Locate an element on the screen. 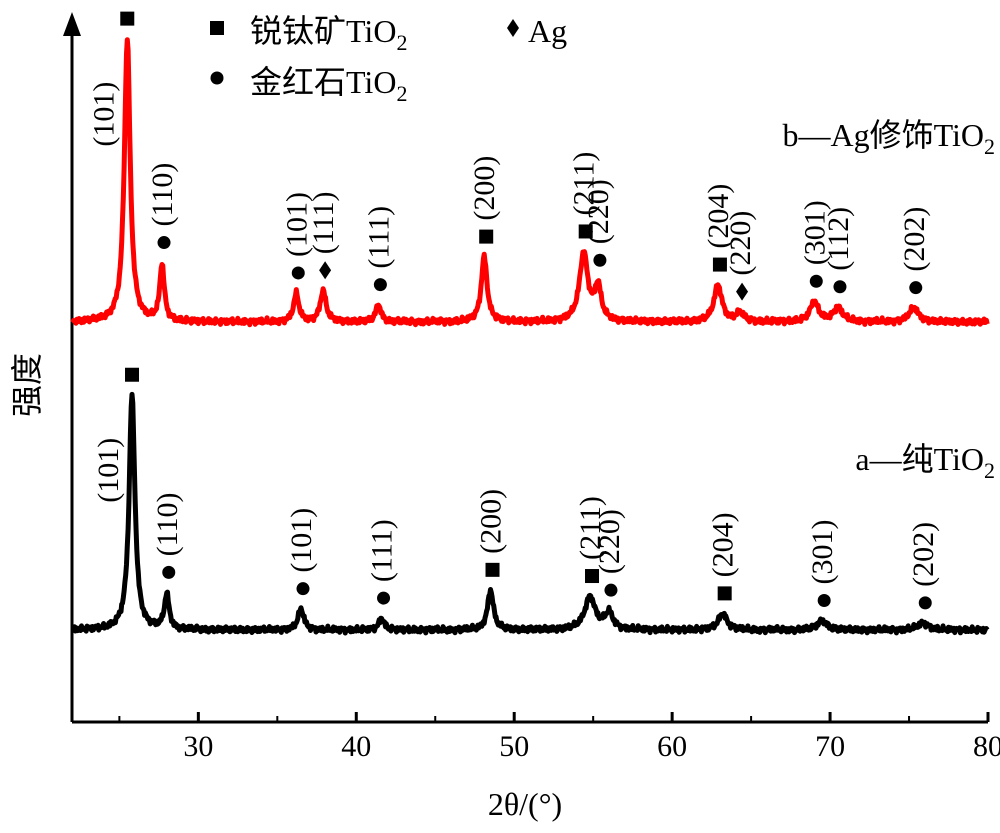 The height and width of the screenshot is (833, 1000). legend-entry: 锐钛矿TiO2 is located at coordinates (308, 34).